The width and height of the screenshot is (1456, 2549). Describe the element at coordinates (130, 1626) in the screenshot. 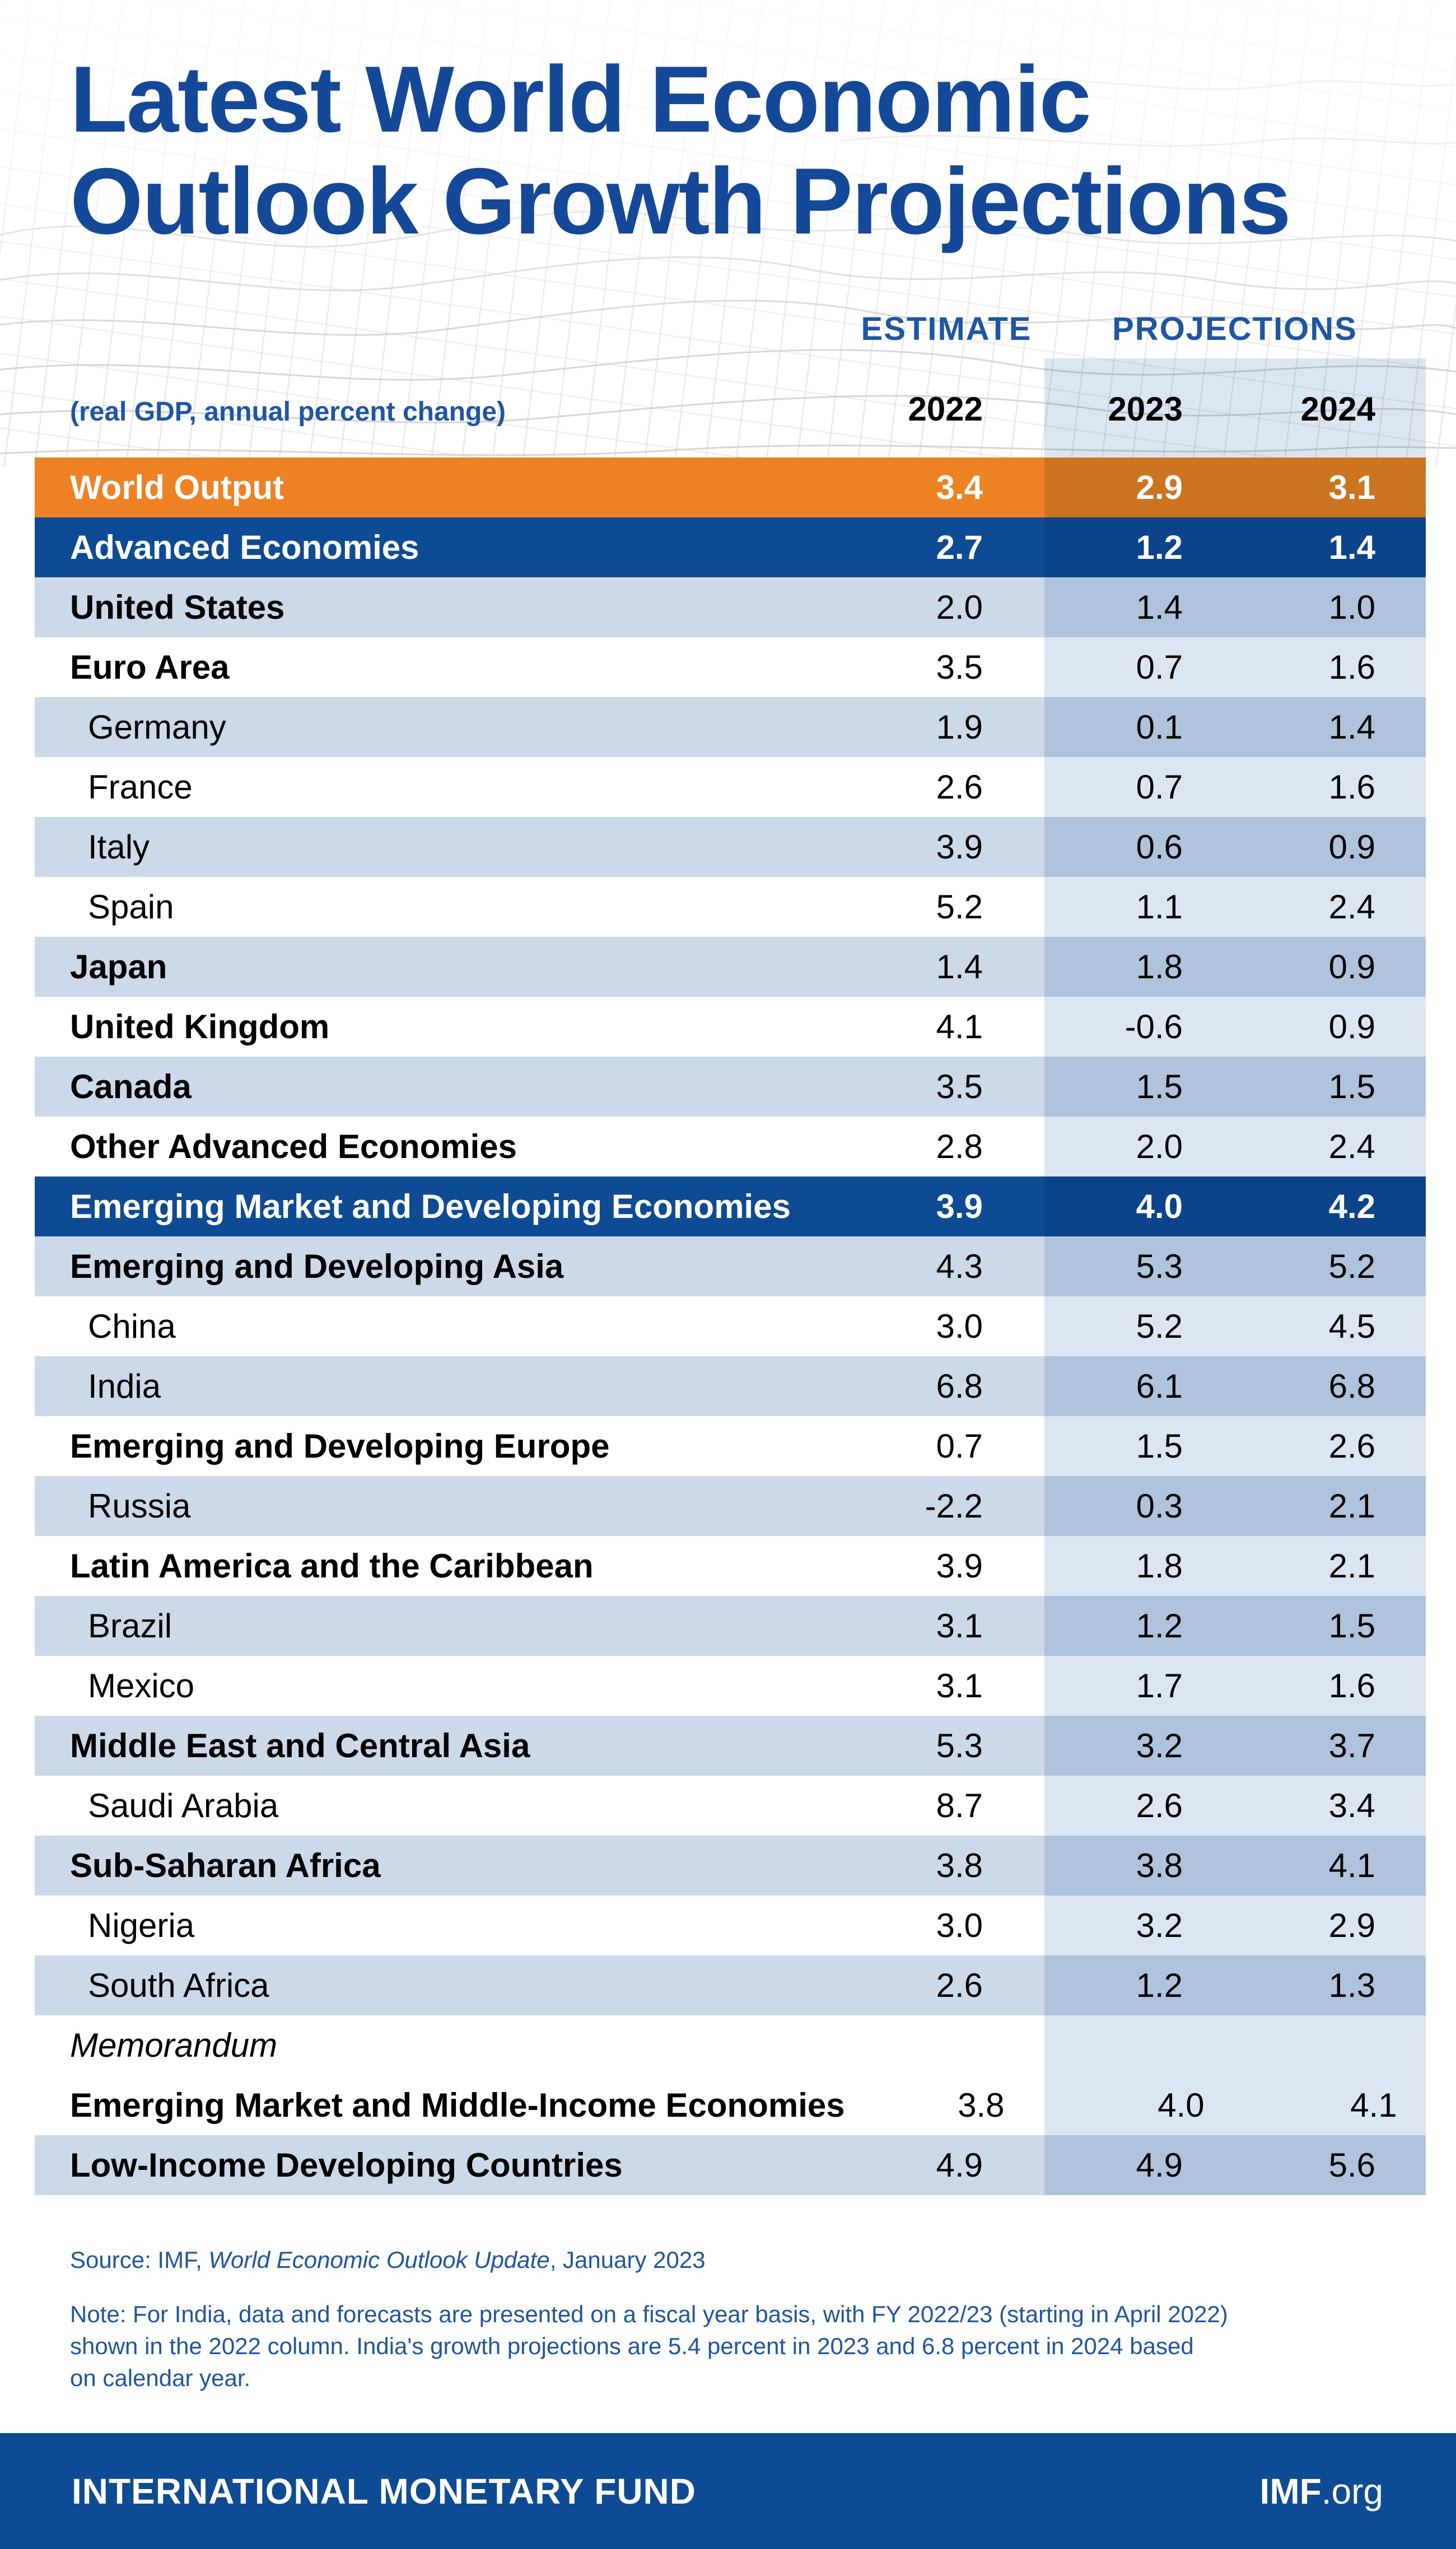

I see `row-label: Brazil` at that location.